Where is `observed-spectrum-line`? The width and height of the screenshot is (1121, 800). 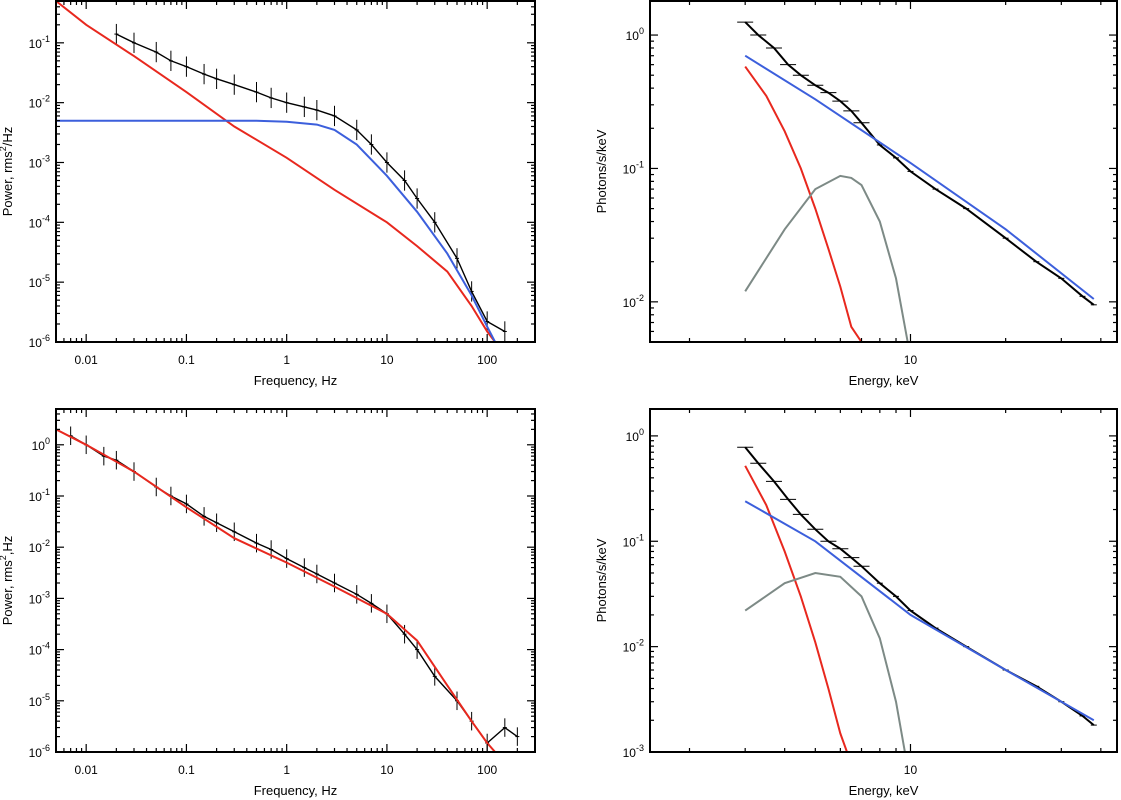
observed-spectrum-line is located at coordinates (919, 163).